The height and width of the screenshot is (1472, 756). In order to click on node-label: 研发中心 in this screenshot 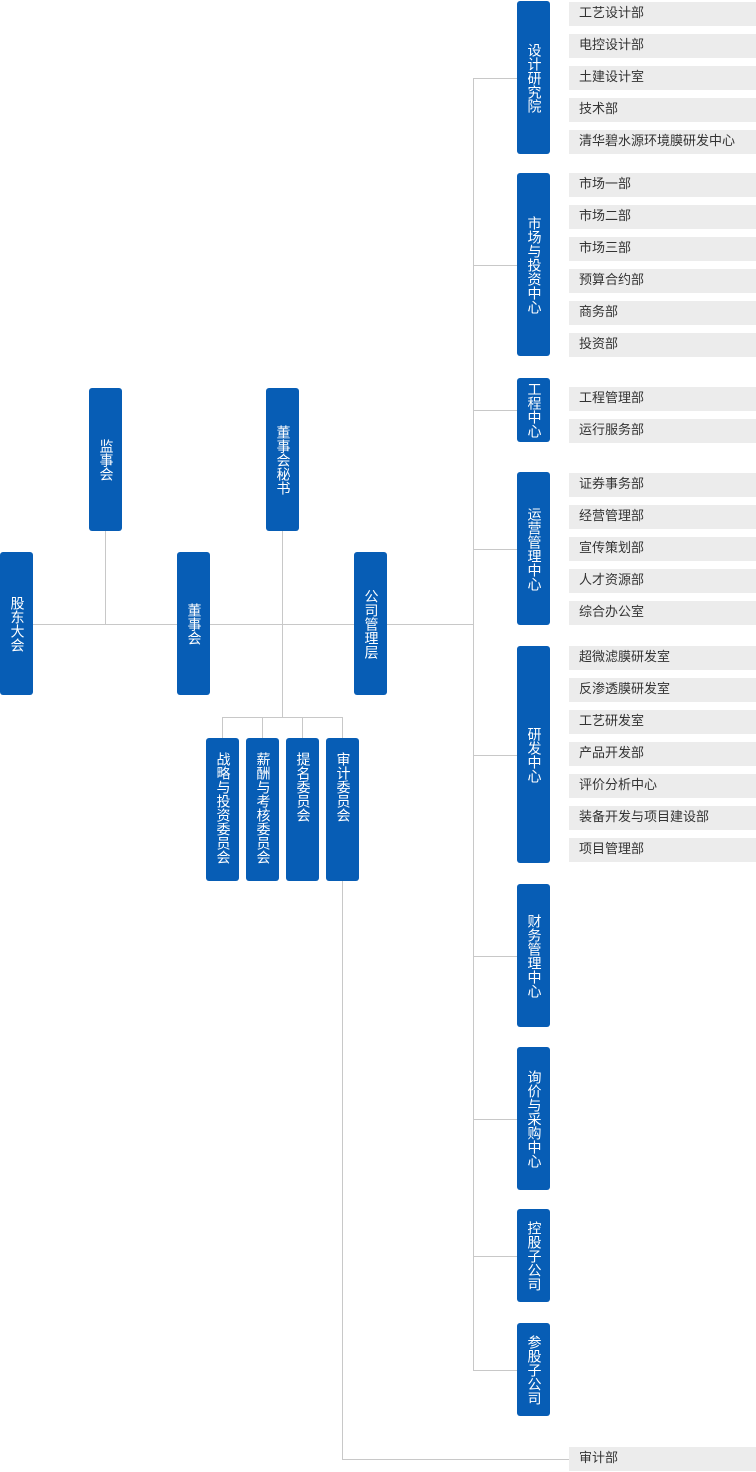, I will do `click(533, 754)`.